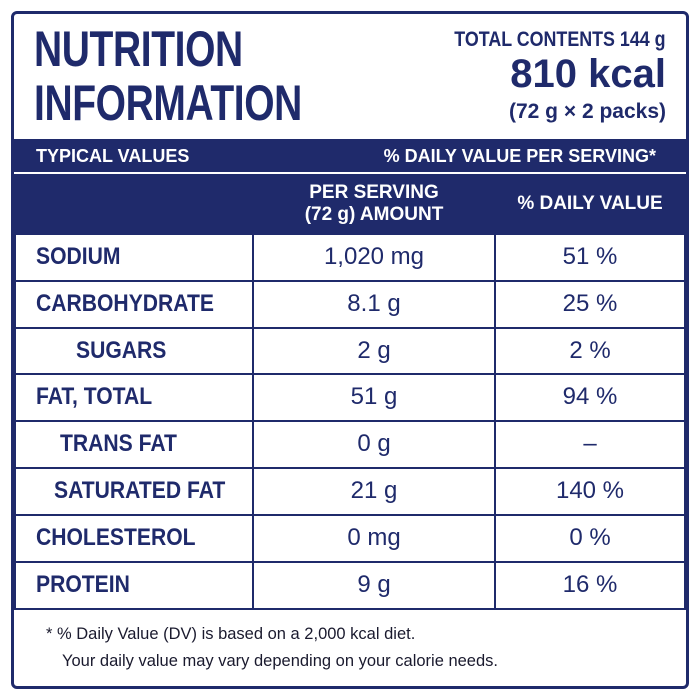 The width and height of the screenshot is (700, 700). Describe the element at coordinates (140, 490) in the screenshot. I see `row-label: SATURATED FAT` at that location.